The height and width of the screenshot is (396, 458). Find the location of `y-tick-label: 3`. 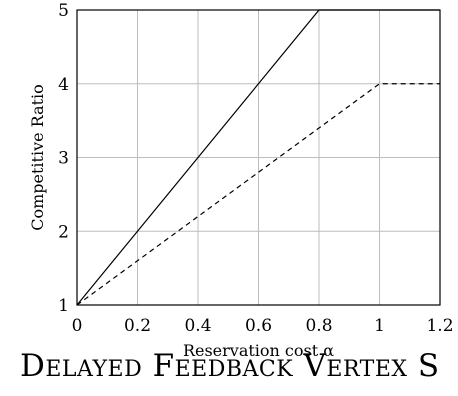

y-tick-label: 3 is located at coordinates (63, 159).